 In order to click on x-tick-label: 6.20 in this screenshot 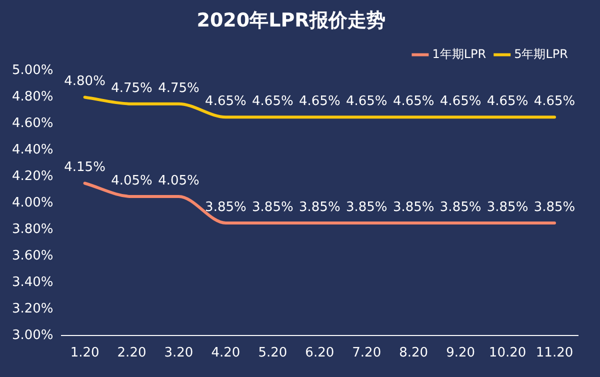, I will do `click(319, 353)`.